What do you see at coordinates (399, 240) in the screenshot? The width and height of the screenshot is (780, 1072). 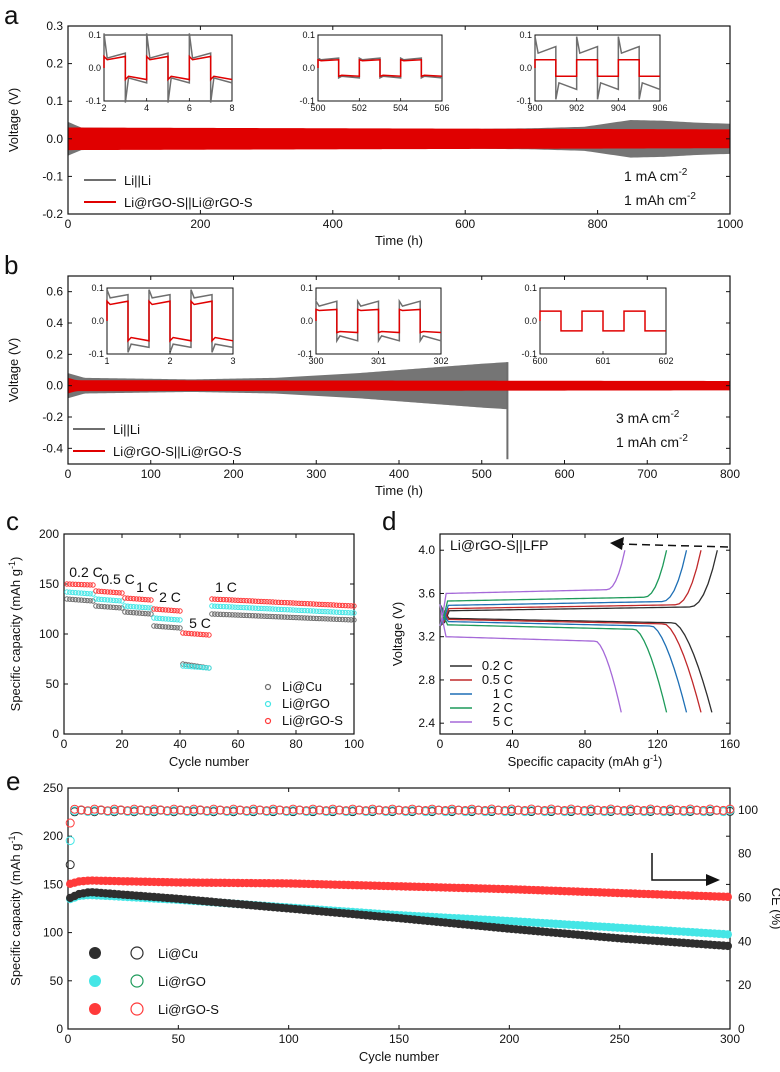 I see `x-axis-title: Time (h)` at bounding box center [399, 240].